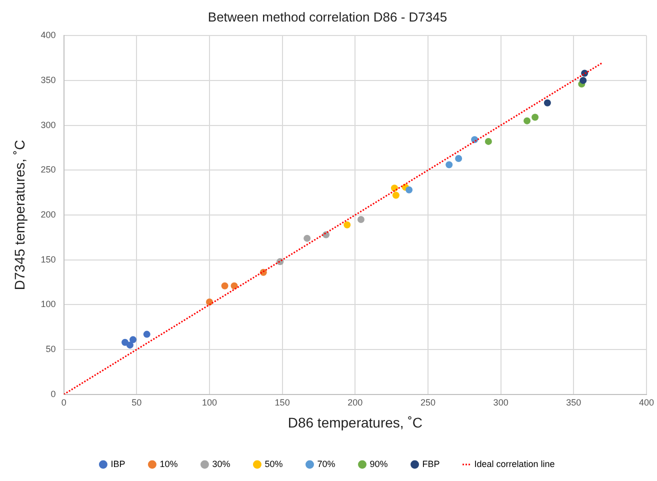 This screenshot has width=657, height=481. I want to click on legend-label: 50%, so click(273, 463).